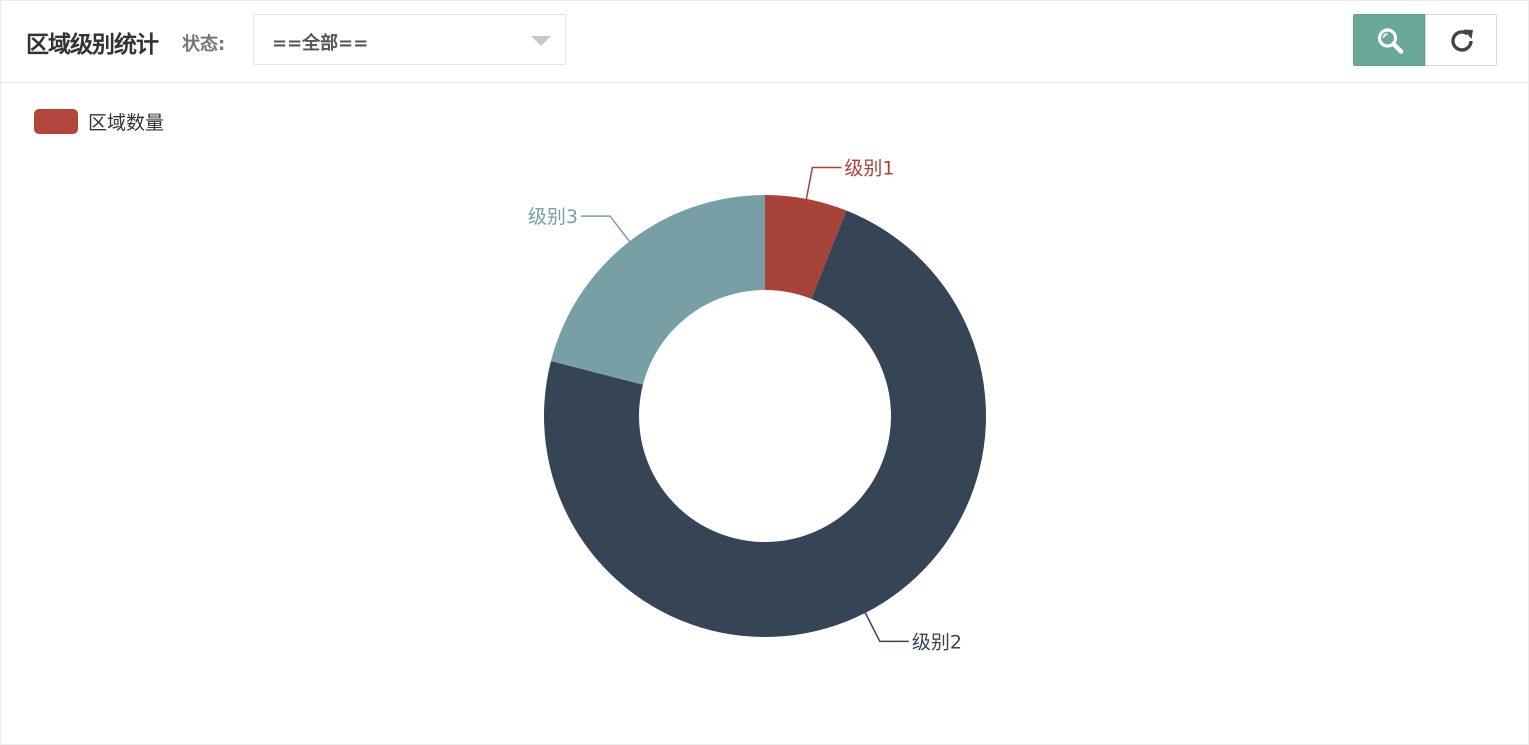 The image size is (1529, 745). I want to click on chevron-down-icon, so click(541, 41).